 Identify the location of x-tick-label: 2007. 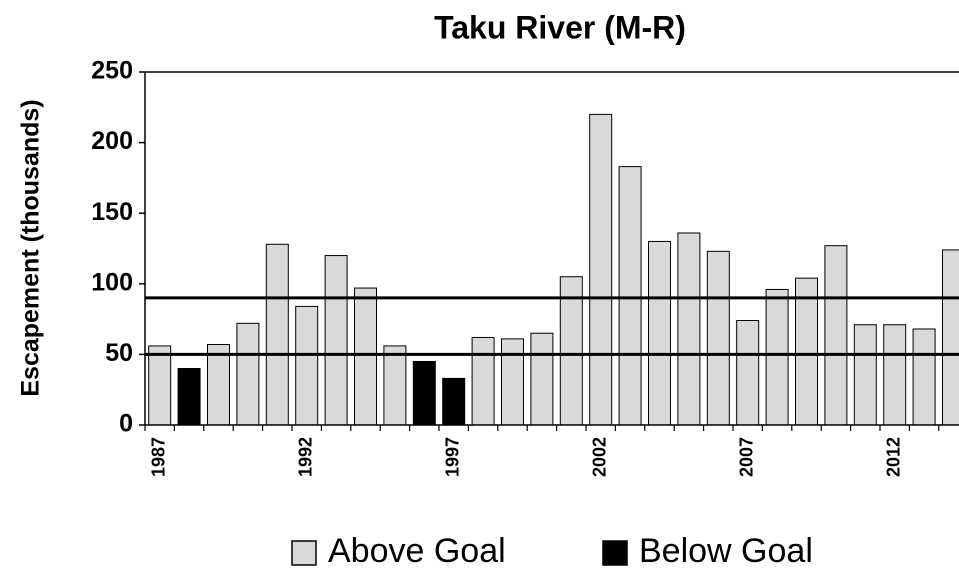
(746, 457).